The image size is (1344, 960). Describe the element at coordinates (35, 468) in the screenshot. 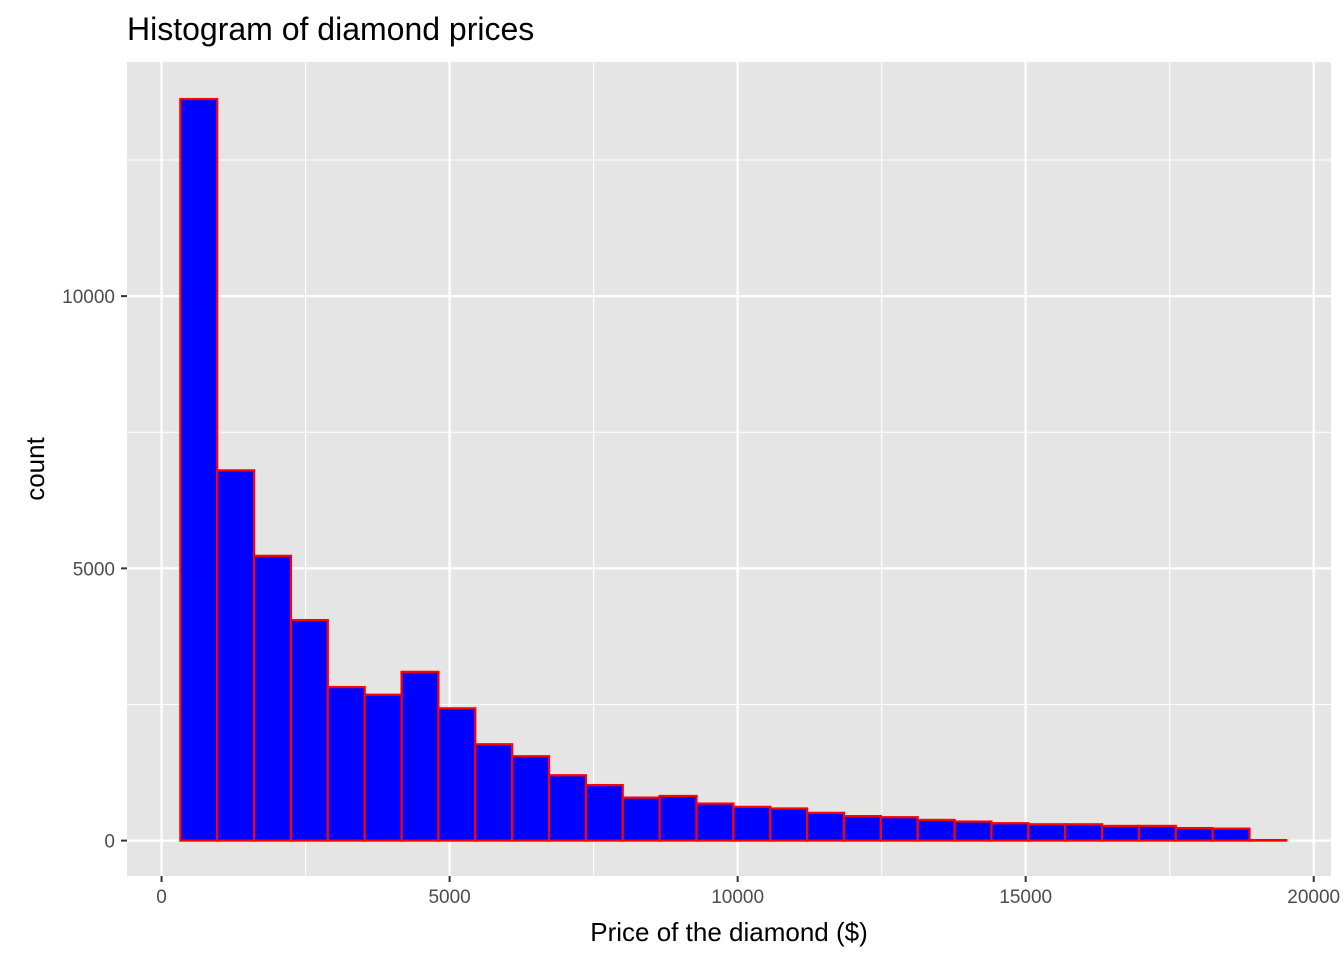

I see `y-axis-title: count` at that location.